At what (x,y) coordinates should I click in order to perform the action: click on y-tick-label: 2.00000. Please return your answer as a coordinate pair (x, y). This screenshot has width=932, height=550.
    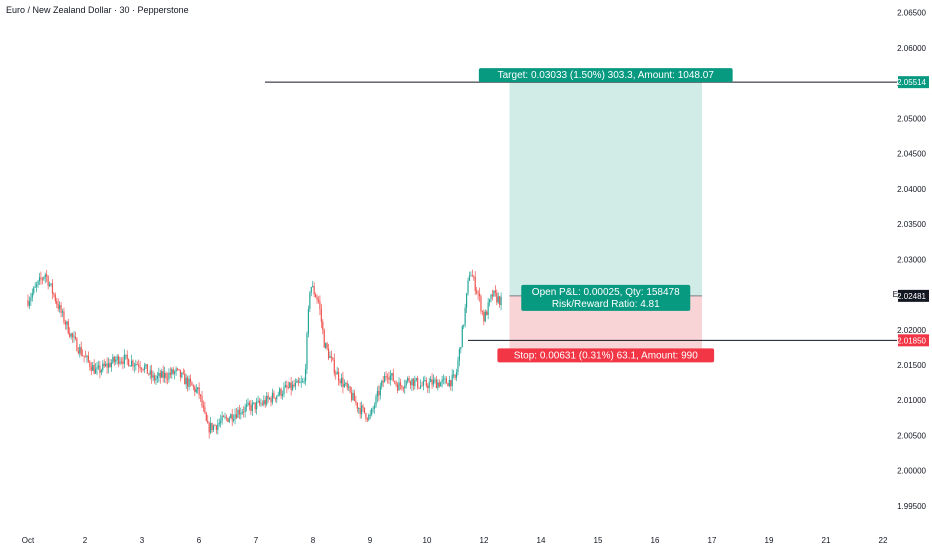
    Looking at the image, I should click on (911, 471).